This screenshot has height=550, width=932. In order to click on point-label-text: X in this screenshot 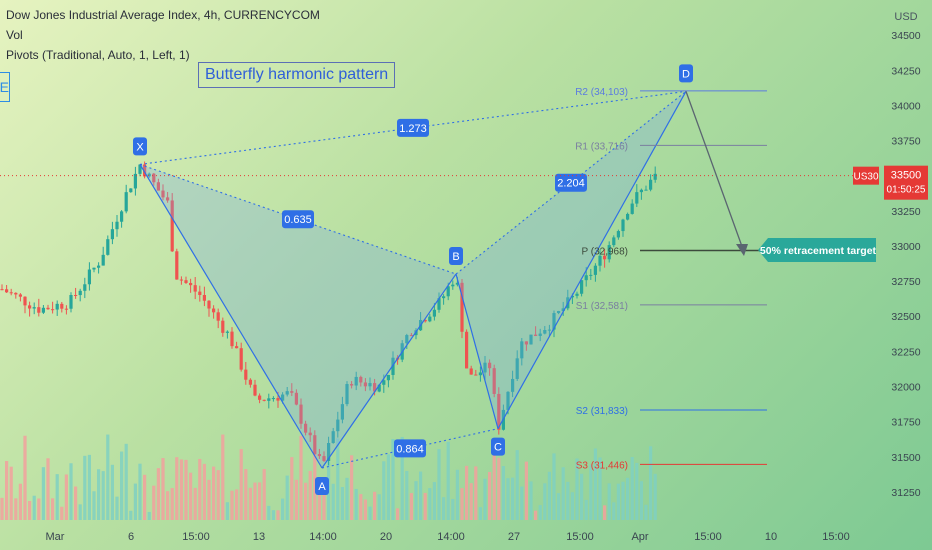, I will do `click(140, 147)`.